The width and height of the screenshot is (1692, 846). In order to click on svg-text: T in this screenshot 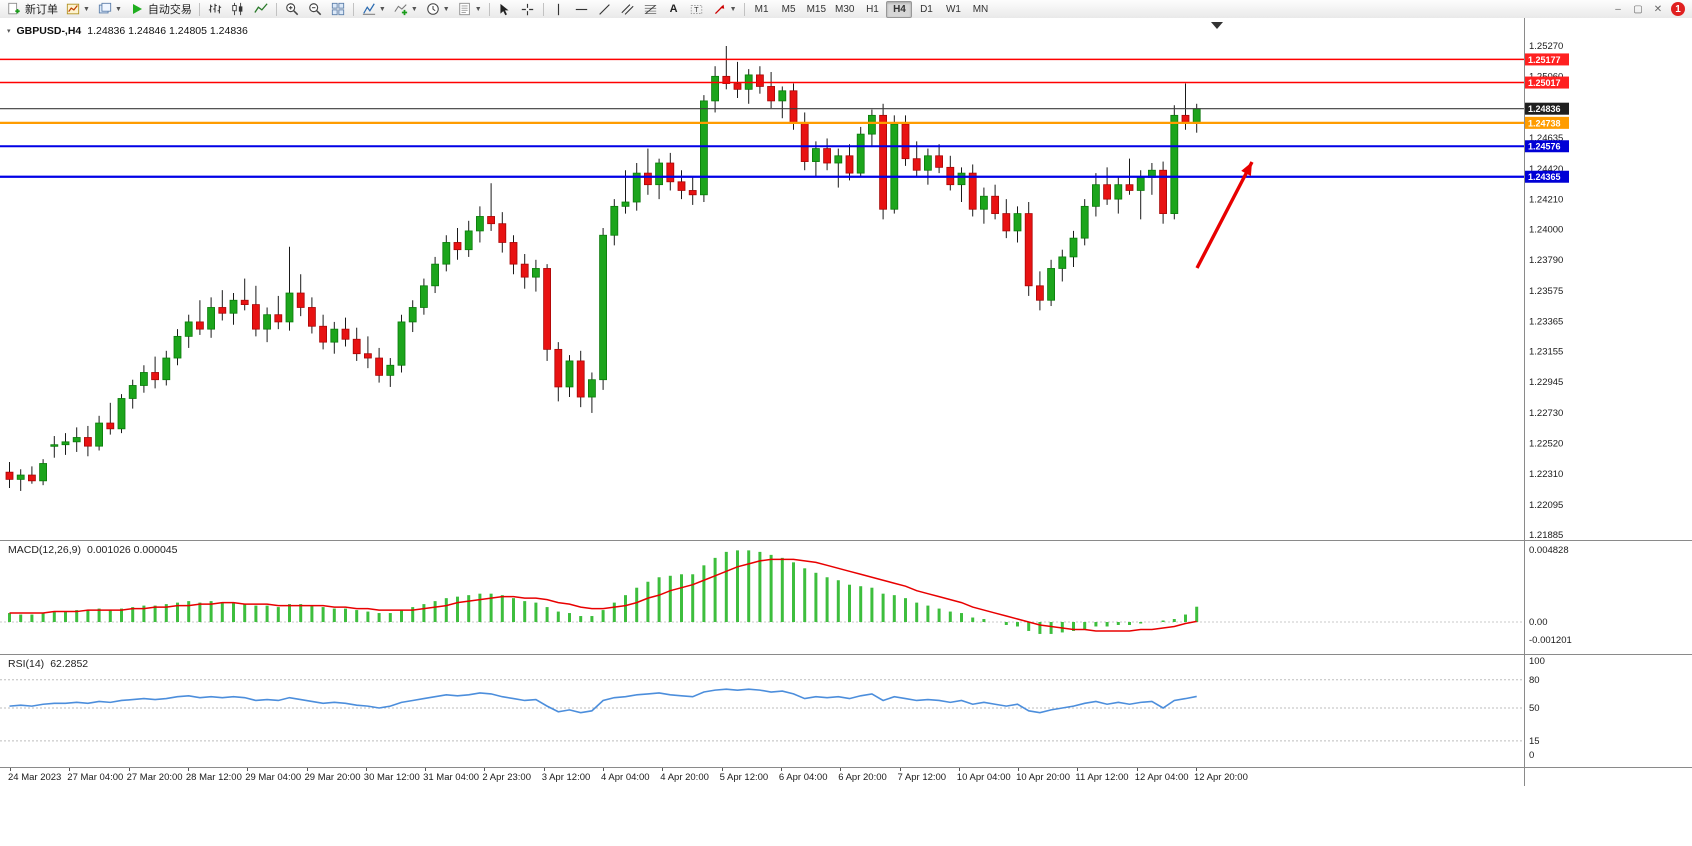, I will do `click(696, 8)`.